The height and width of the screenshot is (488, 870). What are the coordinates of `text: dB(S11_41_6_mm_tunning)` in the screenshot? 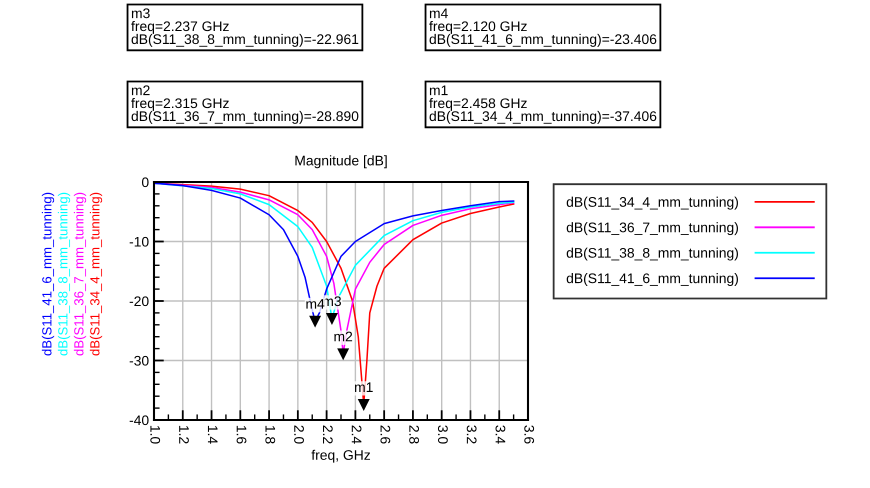 It's located at (48, 274).